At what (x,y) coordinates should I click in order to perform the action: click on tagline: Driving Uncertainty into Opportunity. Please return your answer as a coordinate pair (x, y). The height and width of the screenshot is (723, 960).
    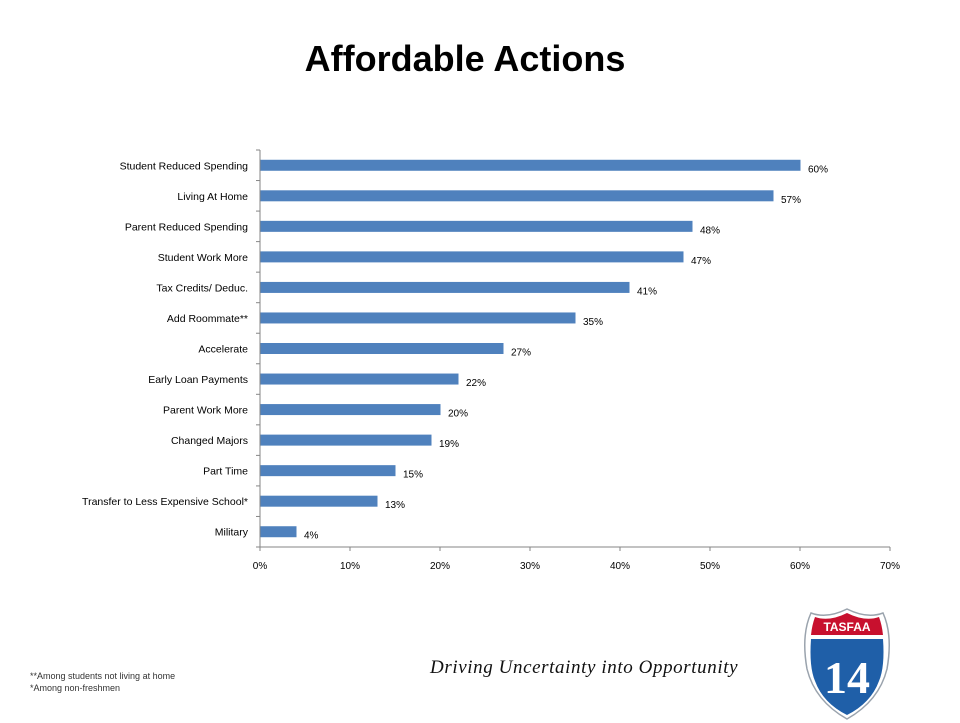
    Looking at the image, I should click on (584, 667).